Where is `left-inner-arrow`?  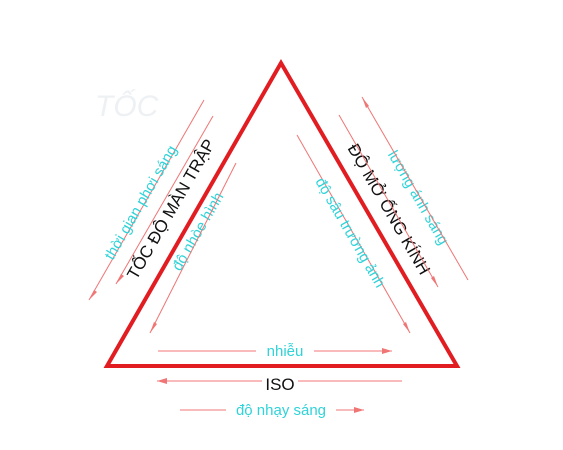
left-inner-arrow is located at coordinates (193, 248).